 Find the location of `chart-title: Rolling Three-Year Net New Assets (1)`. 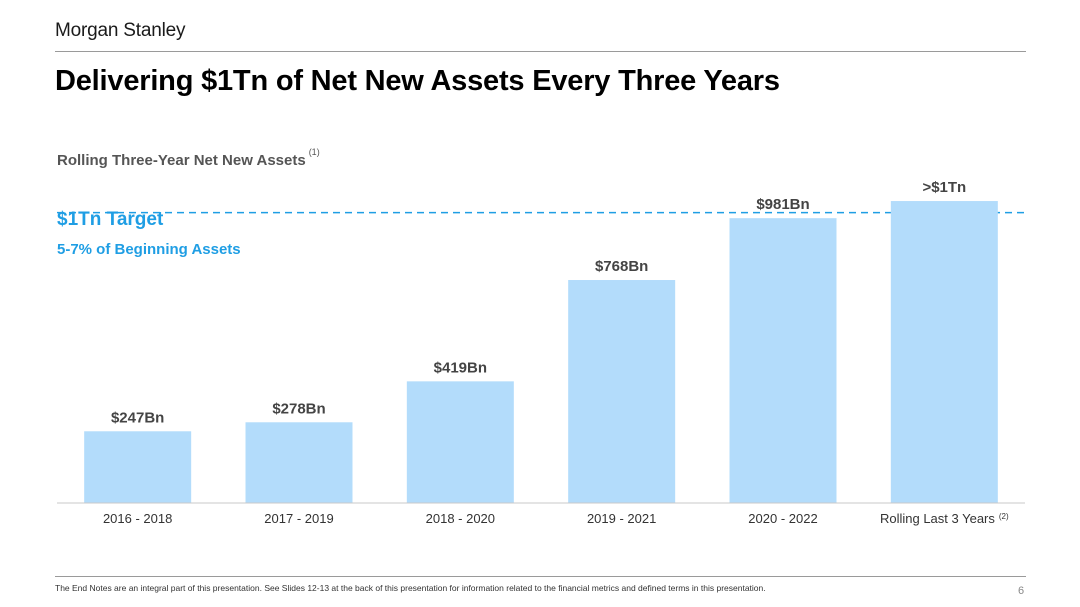

chart-title: Rolling Three-Year Net New Assets (1) is located at coordinates (188, 158).